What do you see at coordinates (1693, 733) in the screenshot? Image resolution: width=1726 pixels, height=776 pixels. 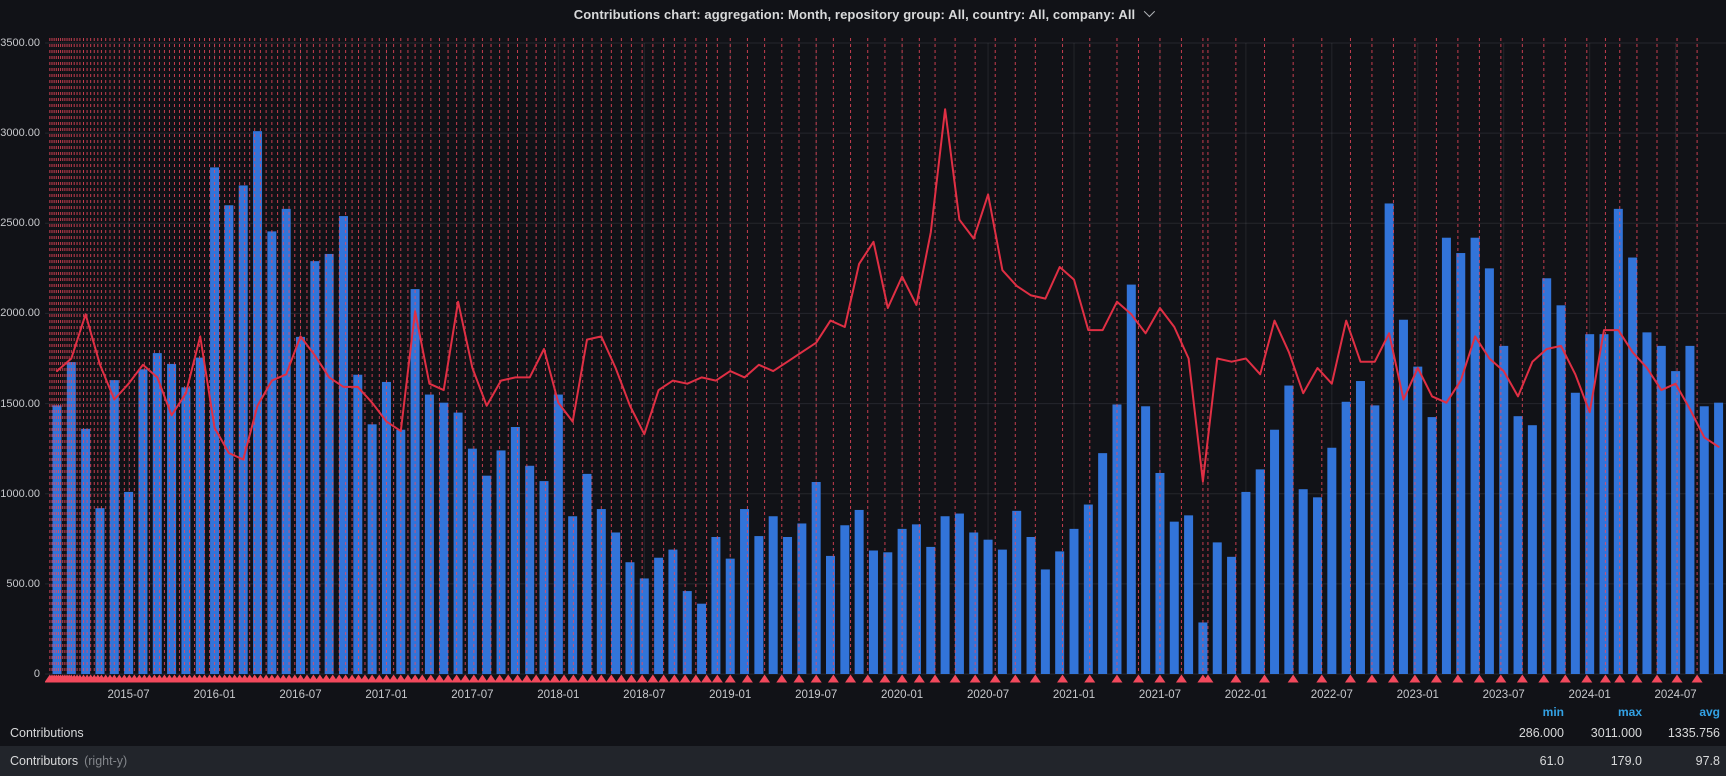 I see `legend-avg-value: 1335.756` at bounding box center [1693, 733].